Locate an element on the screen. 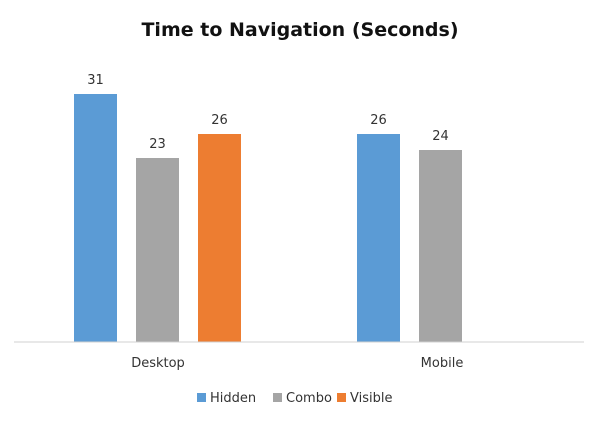  legend: Hidden Combo Visible is located at coordinates (294, 398).